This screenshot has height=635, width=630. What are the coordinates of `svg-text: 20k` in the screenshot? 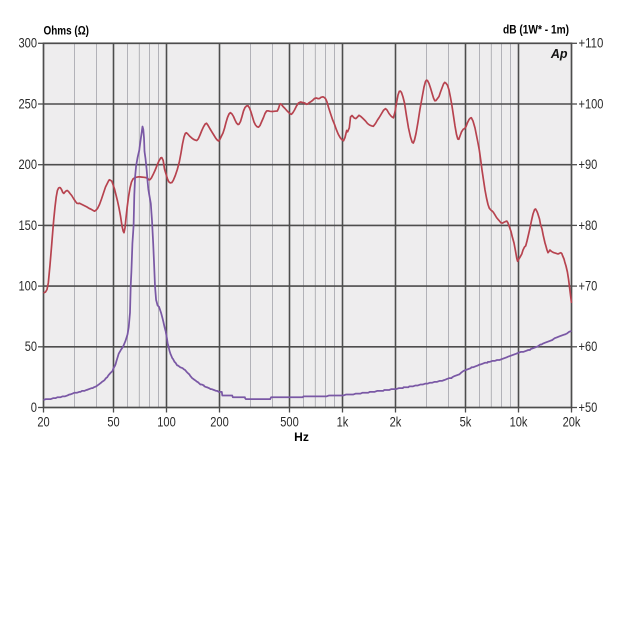 It's located at (572, 422).